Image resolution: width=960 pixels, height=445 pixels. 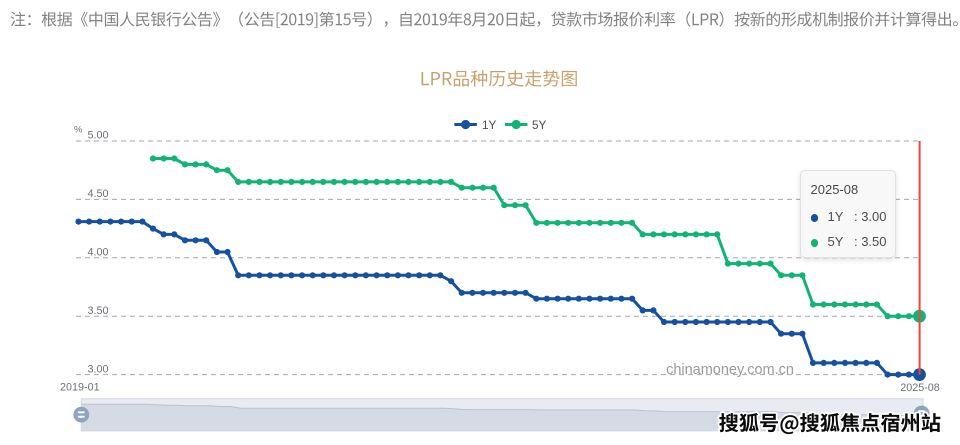 What do you see at coordinates (98, 369) in the screenshot?
I see `svg-text: 3.00` at bounding box center [98, 369].